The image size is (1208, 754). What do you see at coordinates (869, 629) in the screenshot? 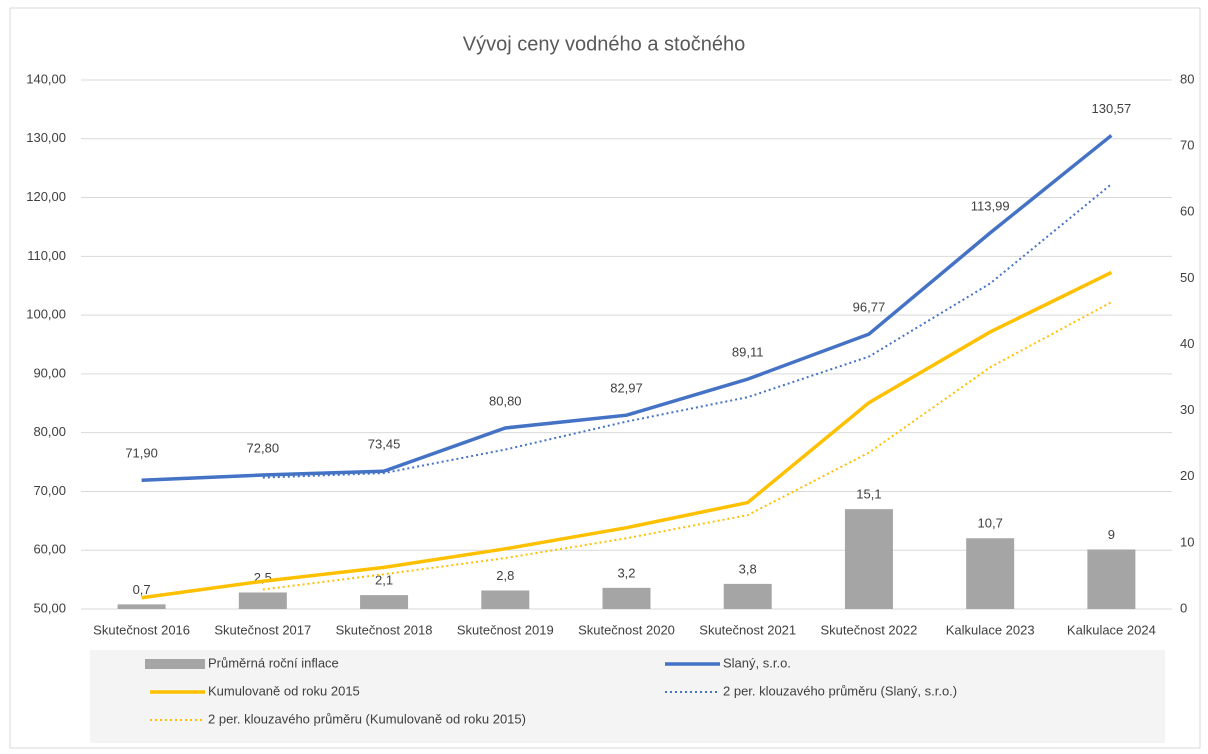
I see `x-tick-label: Skutečnost 2022` at bounding box center [869, 629].